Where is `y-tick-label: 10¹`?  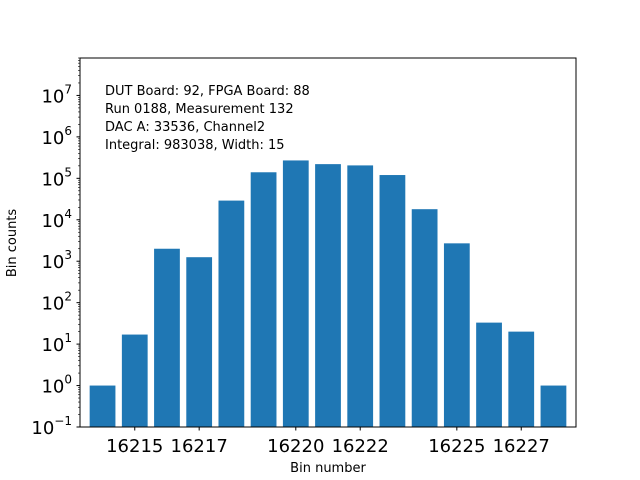 y-tick-label: 10¹ is located at coordinates (56, 343).